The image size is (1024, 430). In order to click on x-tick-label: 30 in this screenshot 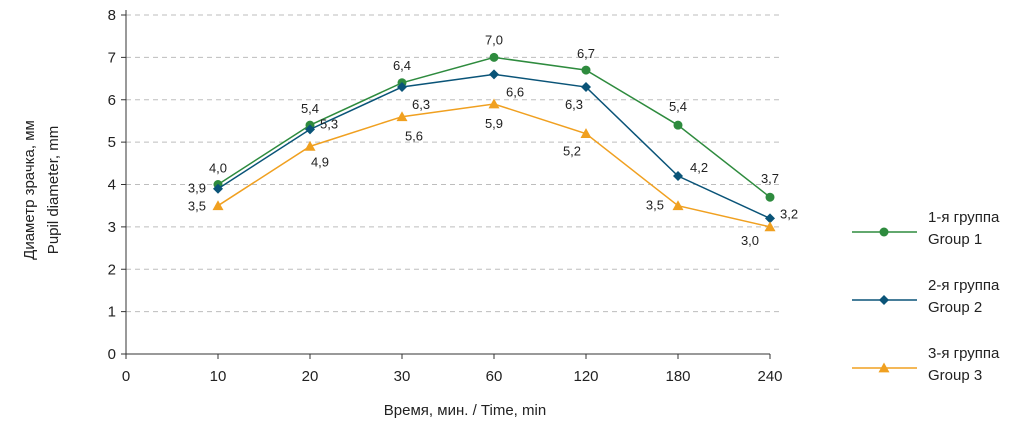, I will do `click(402, 376)`.